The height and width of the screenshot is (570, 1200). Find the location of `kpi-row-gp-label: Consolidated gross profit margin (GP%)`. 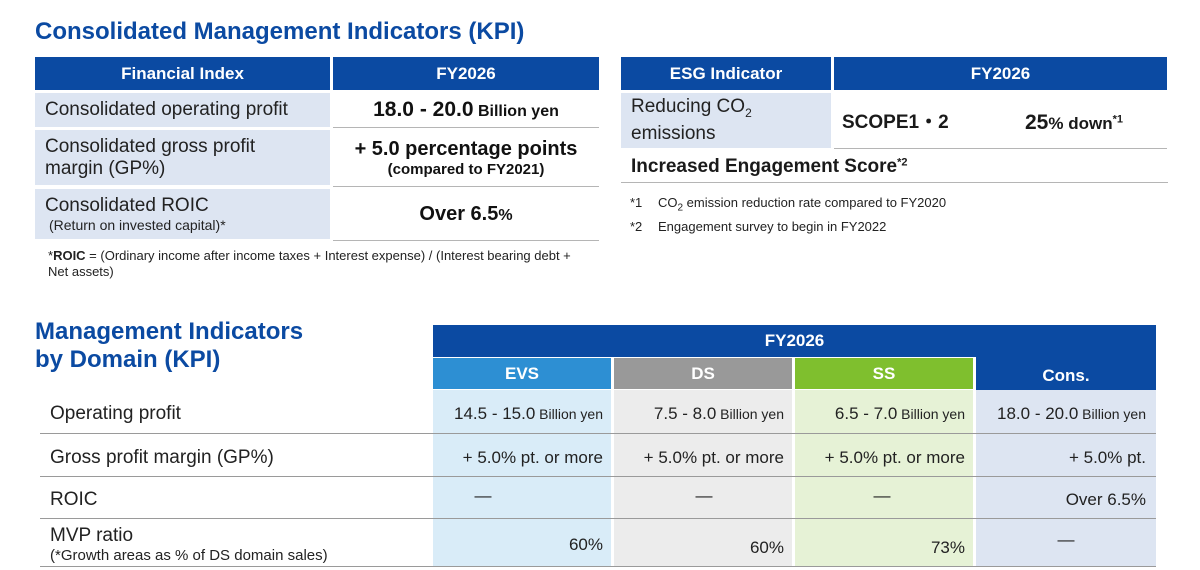

kpi-row-gp-label: Consolidated gross profit margin (GP%) is located at coordinates (182, 157).